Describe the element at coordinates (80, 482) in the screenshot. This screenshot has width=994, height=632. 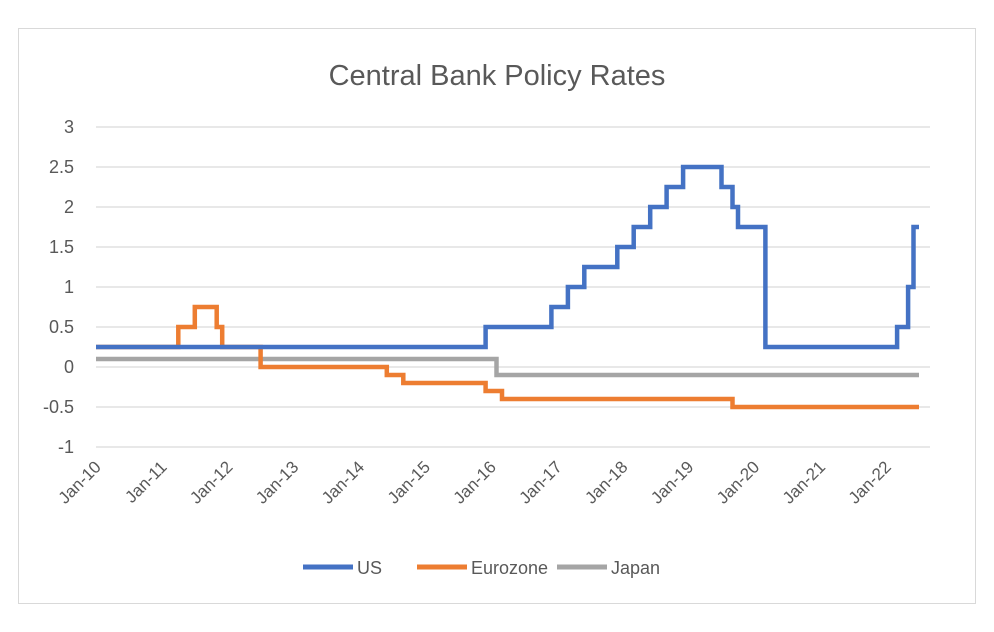
I see `x-tick-label: Jan-10` at that location.